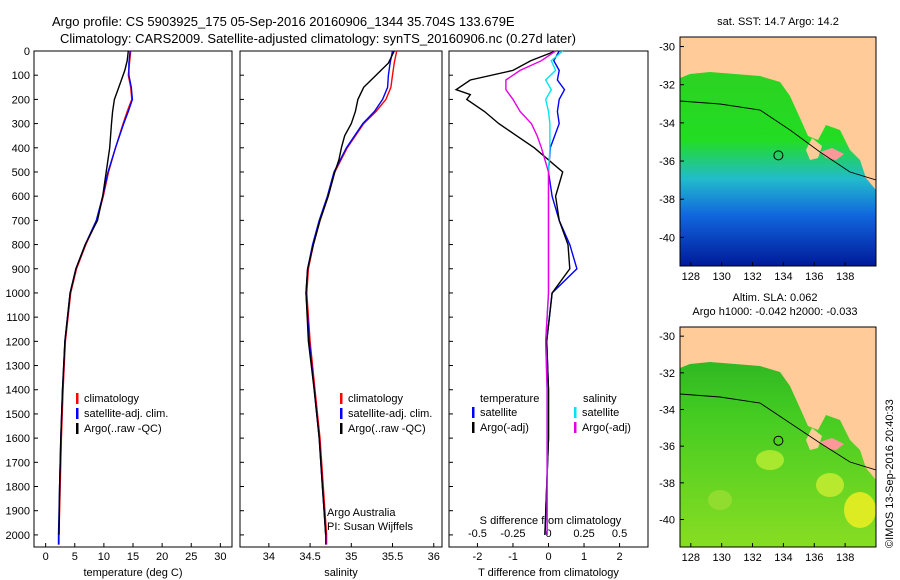  I want to click on depth-tick-label: 1700, so click(18, 463).